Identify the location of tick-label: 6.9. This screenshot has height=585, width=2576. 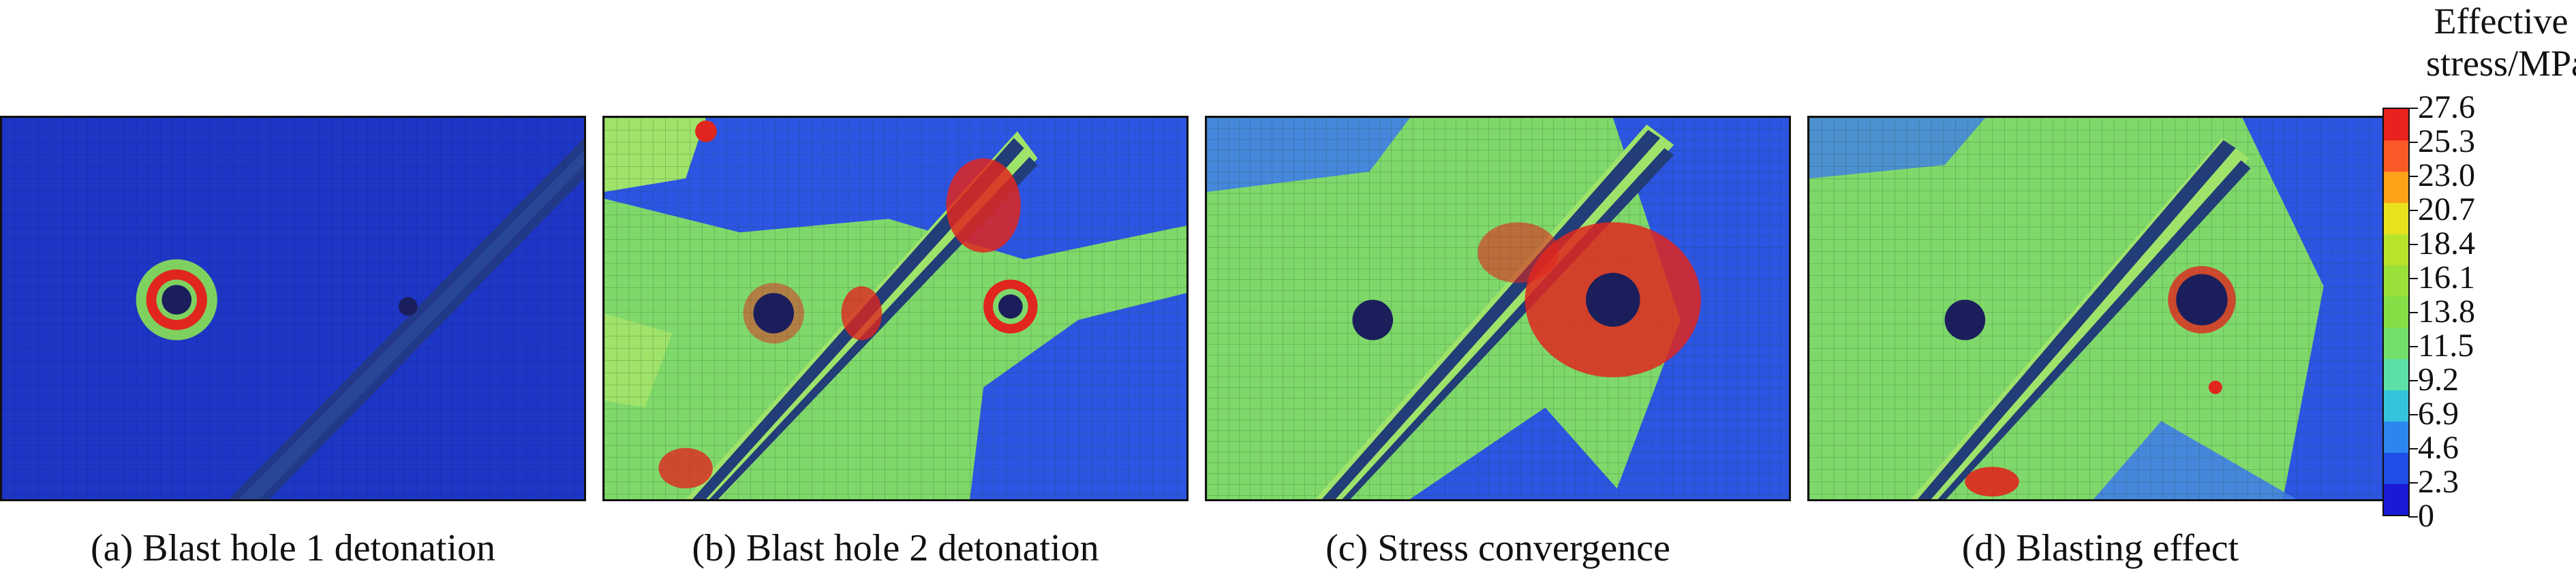
(2433, 414).